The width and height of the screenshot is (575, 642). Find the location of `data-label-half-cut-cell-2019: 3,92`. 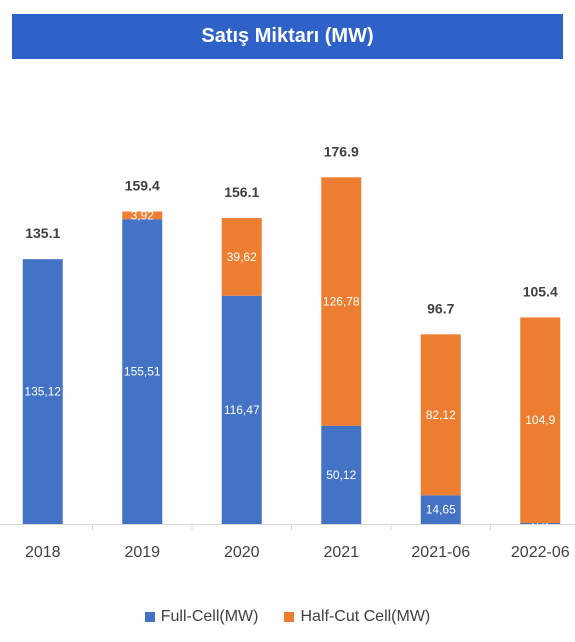

data-label-half-cut-cell-2019: 3,92 is located at coordinates (143, 215).